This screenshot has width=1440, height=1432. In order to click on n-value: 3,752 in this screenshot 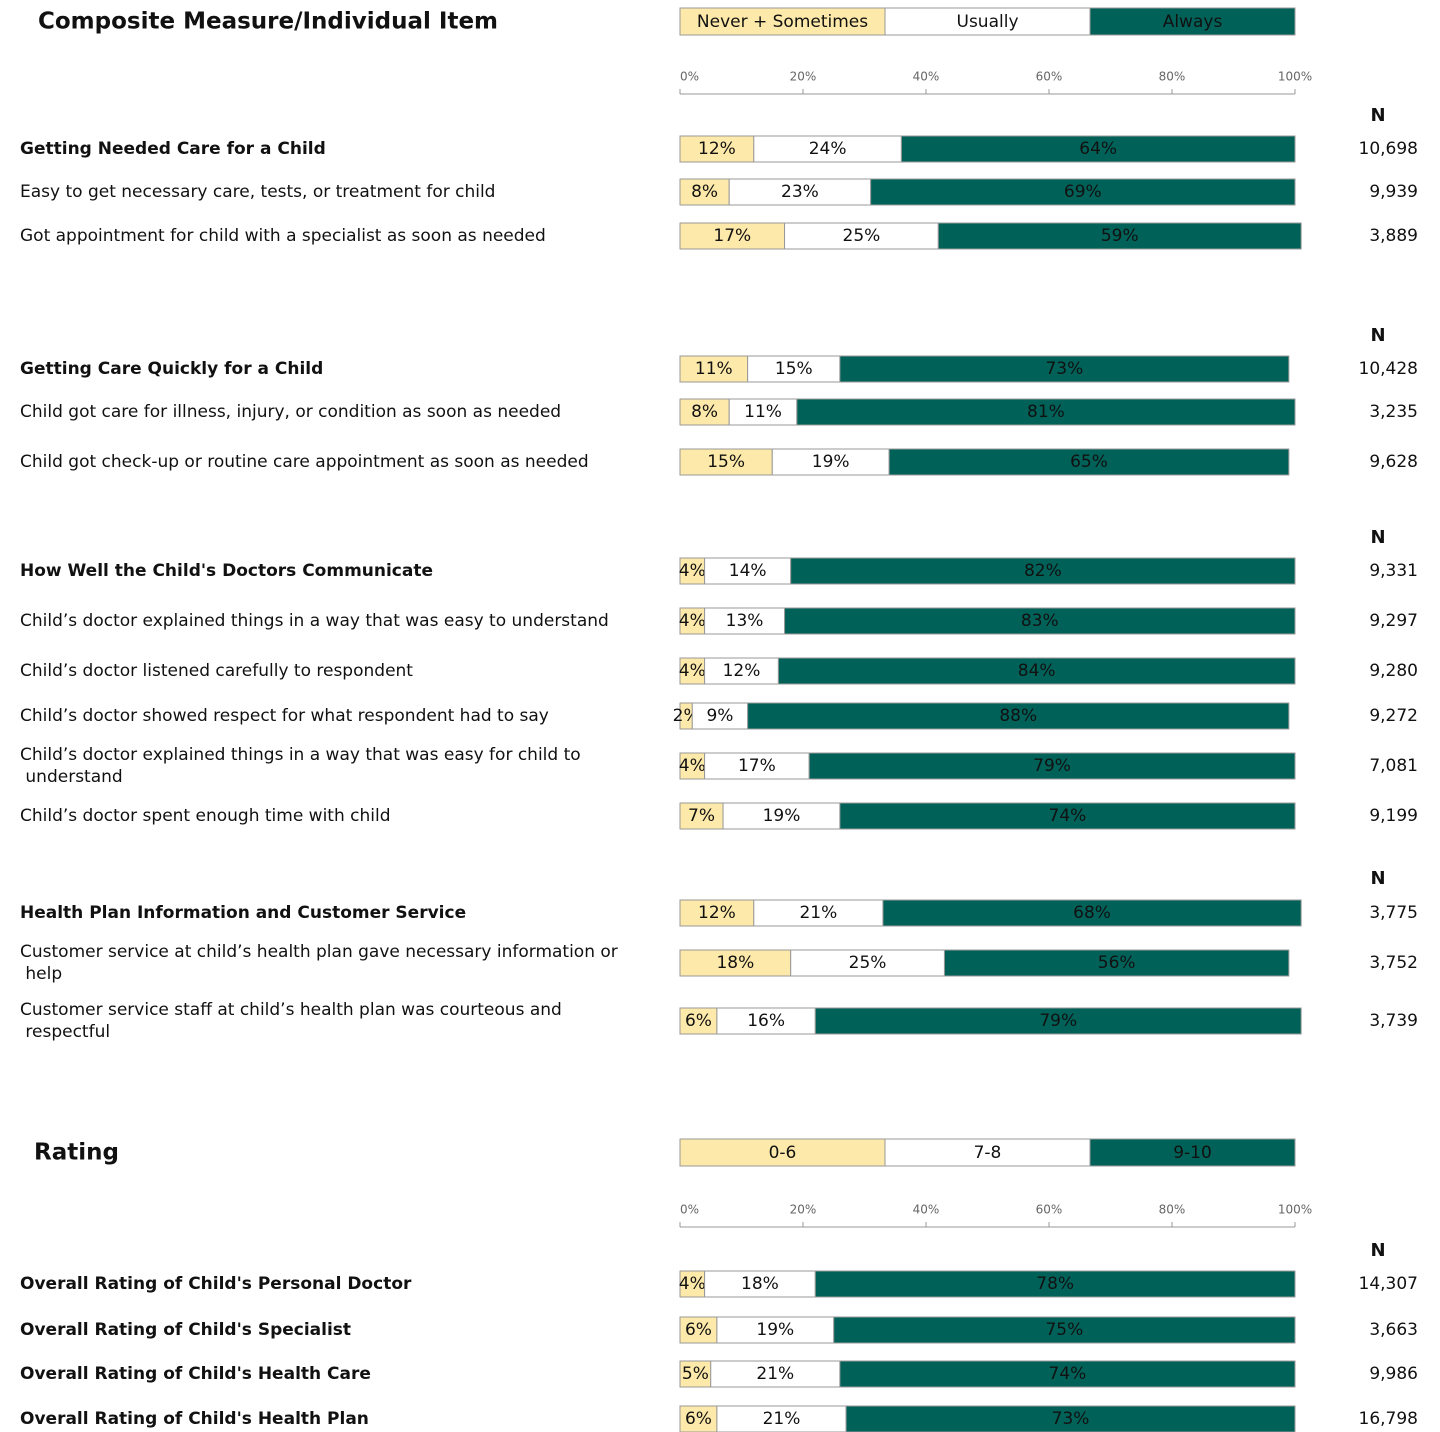, I will do `click(1393, 963)`.